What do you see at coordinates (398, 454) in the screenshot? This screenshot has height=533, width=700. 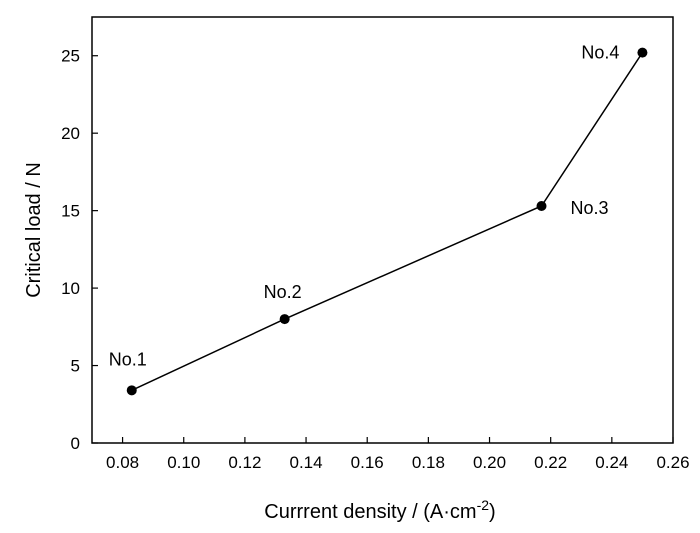 I see `x-axis-ticks: 0.08 0.10 0.12 0.14 0.16 0.18 0.20 0.22 0.24 0.26` at bounding box center [398, 454].